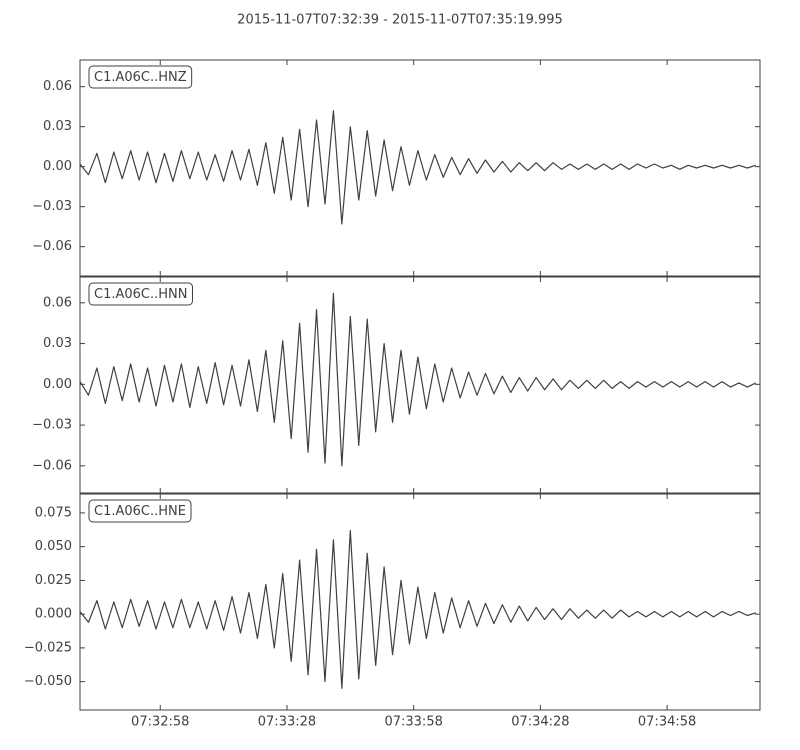 The width and height of the screenshot is (800, 750). Describe the element at coordinates (53, 512) in the screenshot. I see `y-tick-label: 0.075` at that location.